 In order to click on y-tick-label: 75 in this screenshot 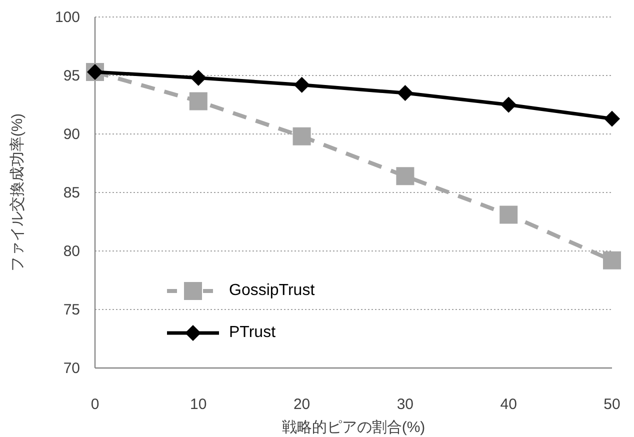, I will do `click(71, 310)`.